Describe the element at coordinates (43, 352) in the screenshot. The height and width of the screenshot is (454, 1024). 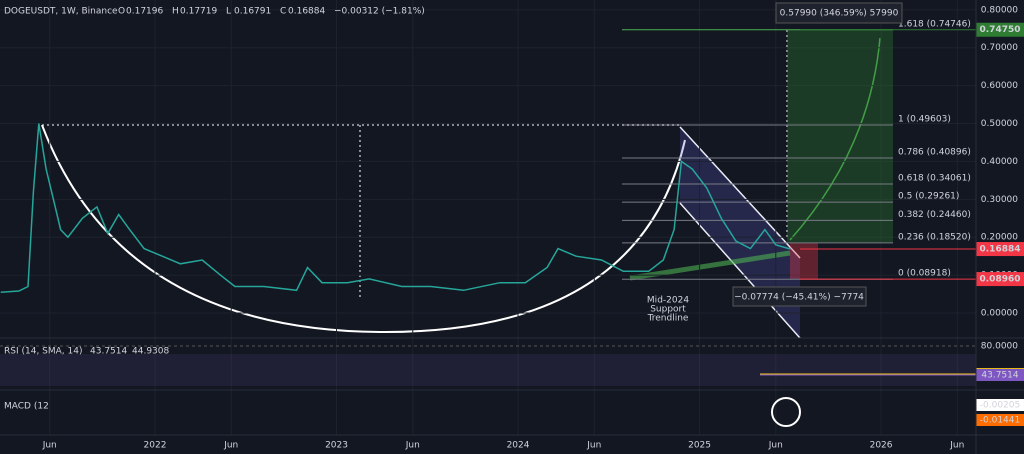
I see `rsi-title: RSI (14, SMA, 14)` at that location.